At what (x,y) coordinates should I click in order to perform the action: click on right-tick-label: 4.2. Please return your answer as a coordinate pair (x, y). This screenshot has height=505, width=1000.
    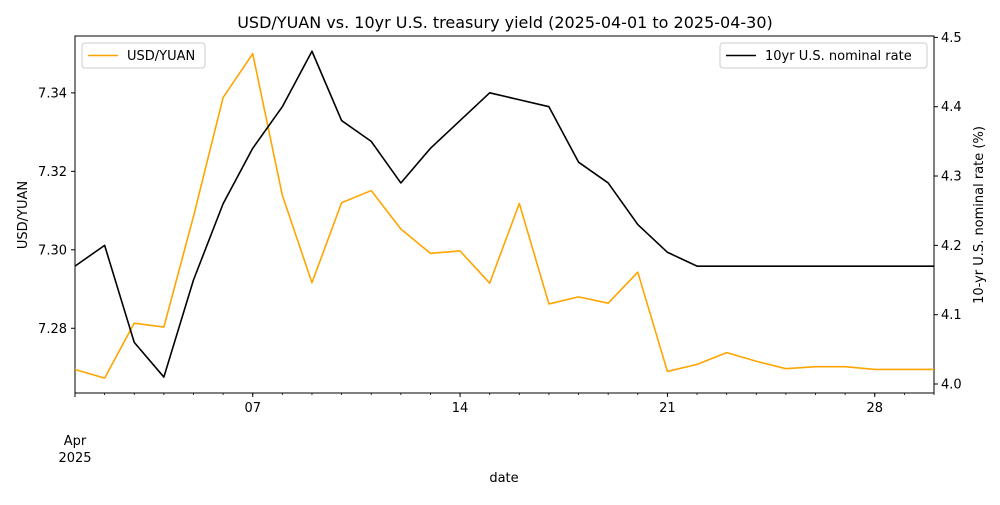
    Looking at the image, I should click on (951, 246).